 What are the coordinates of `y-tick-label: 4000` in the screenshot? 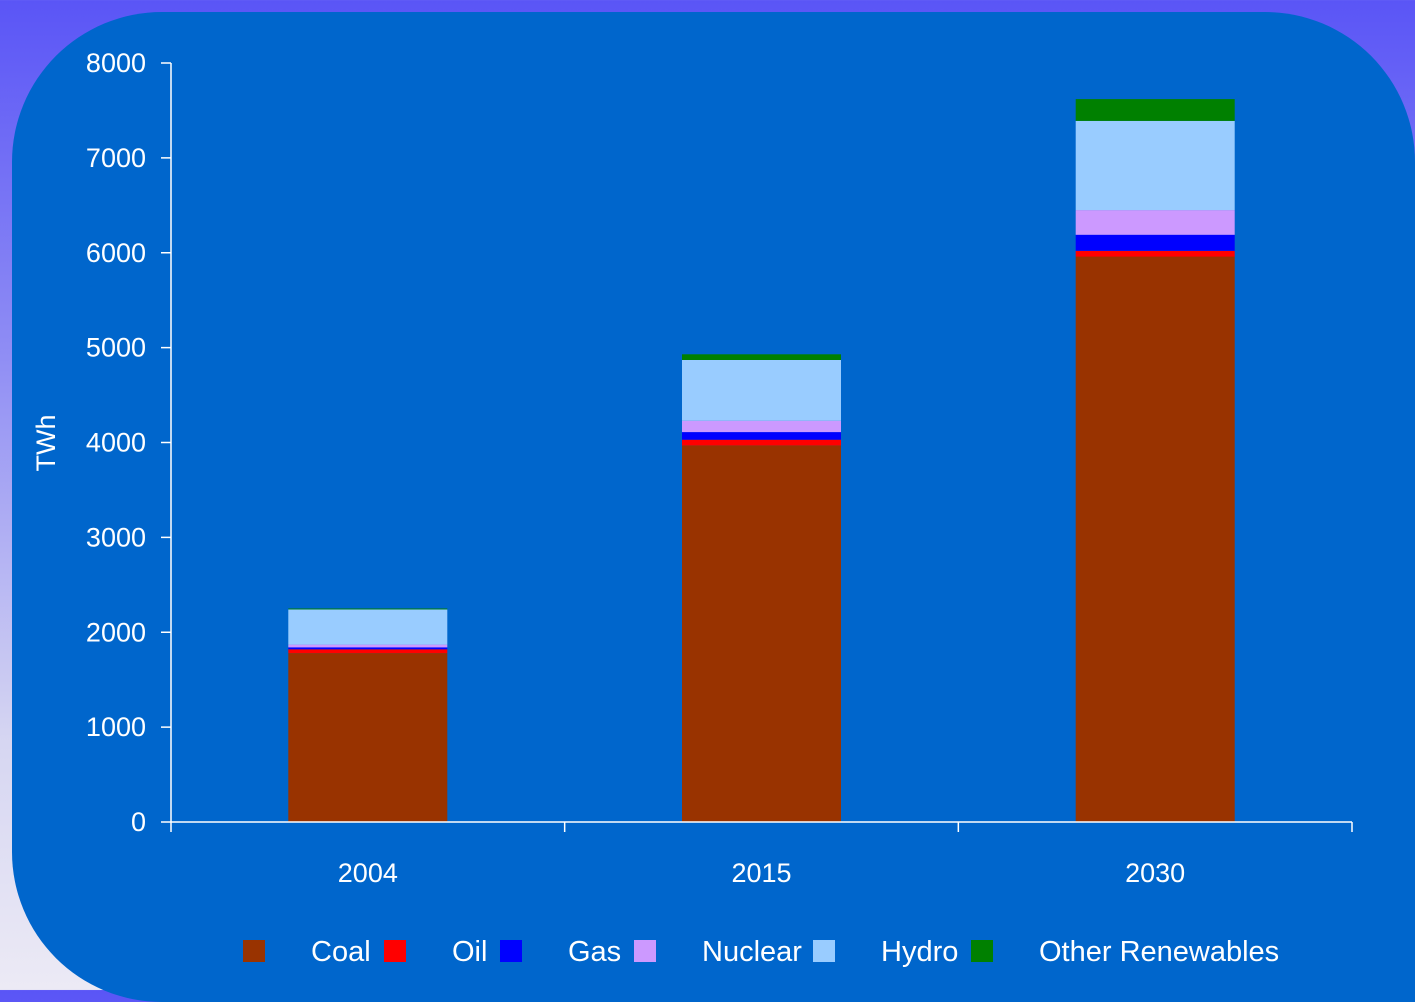 It's located at (116, 443).